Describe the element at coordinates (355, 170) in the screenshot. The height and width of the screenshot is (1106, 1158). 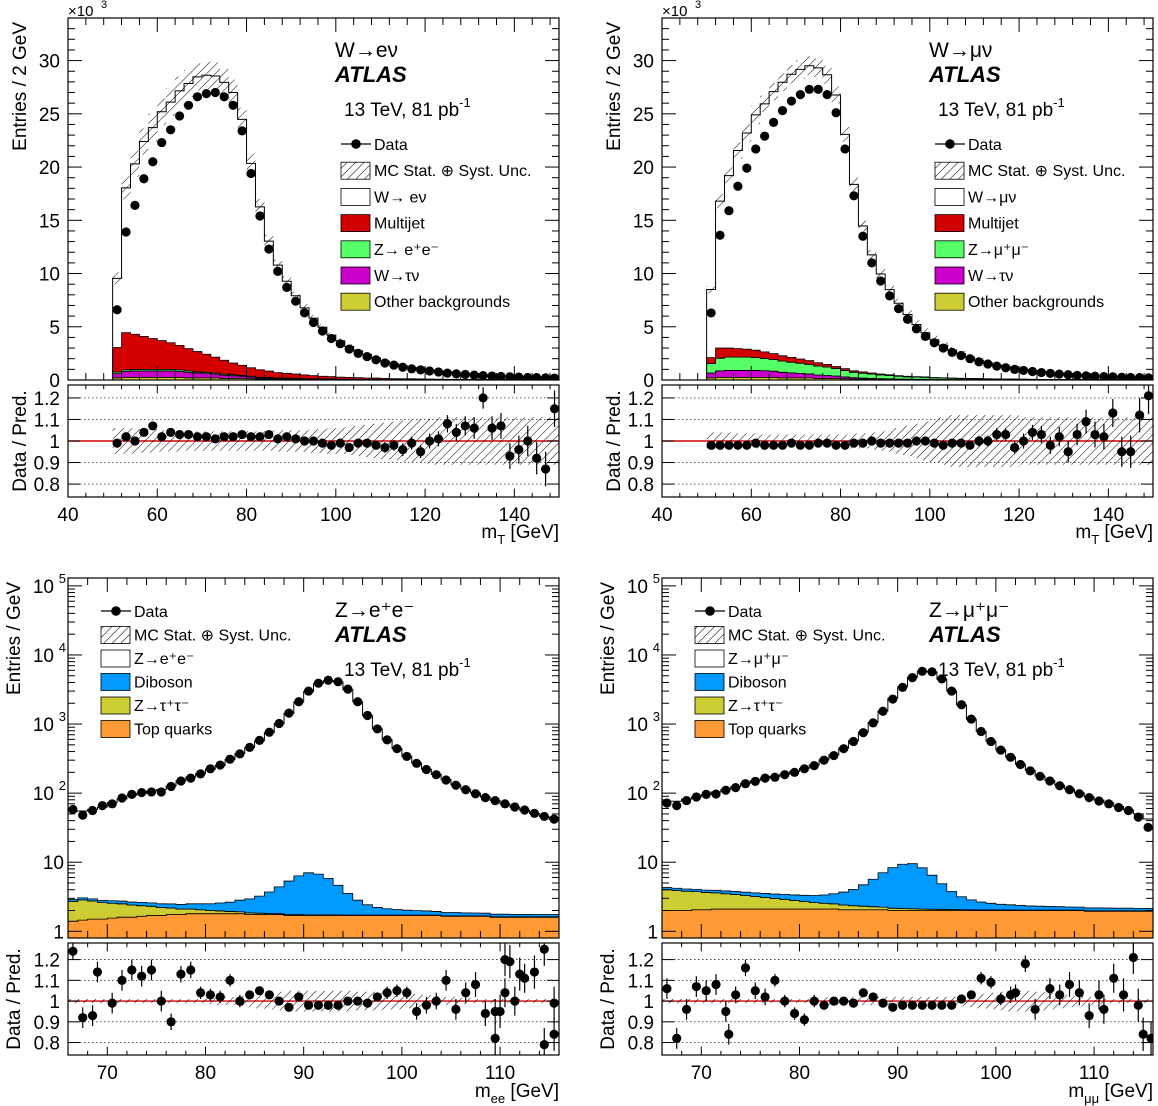
I see `legend-hatch-swatch` at that location.